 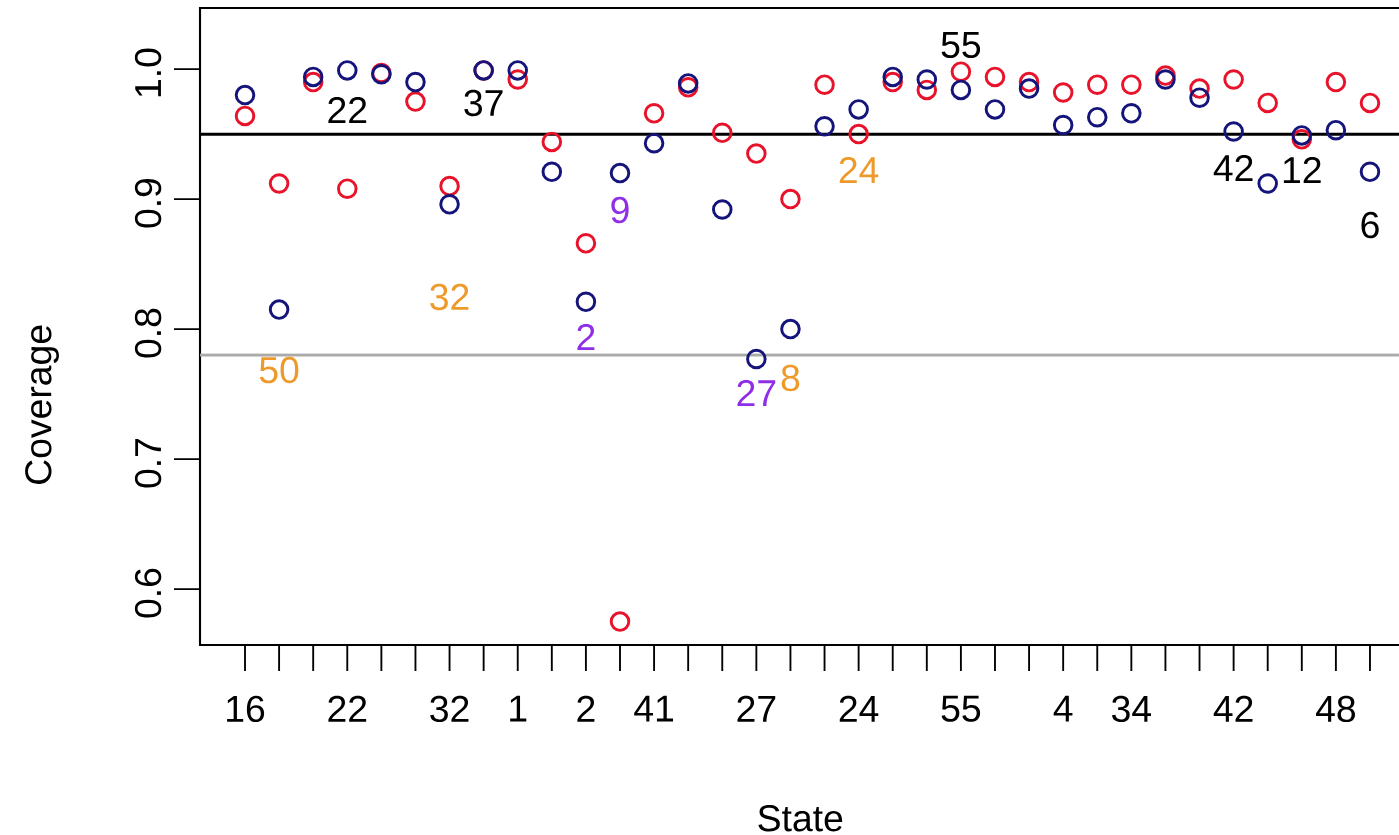 What do you see at coordinates (620, 210) in the screenshot?
I see `annotation: 9` at bounding box center [620, 210].